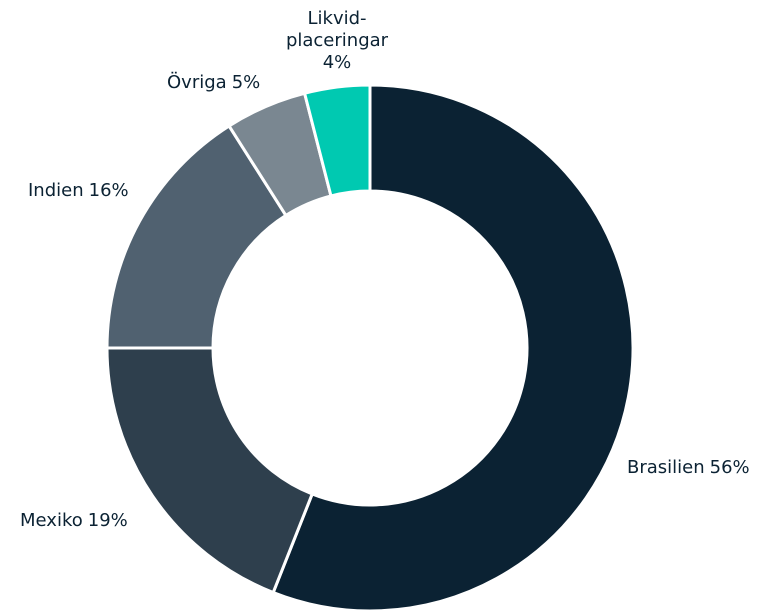  What do you see at coordinates (337, 62) in the screenshot?
I see `value-label: 4%` at bounding box center [337, 62].